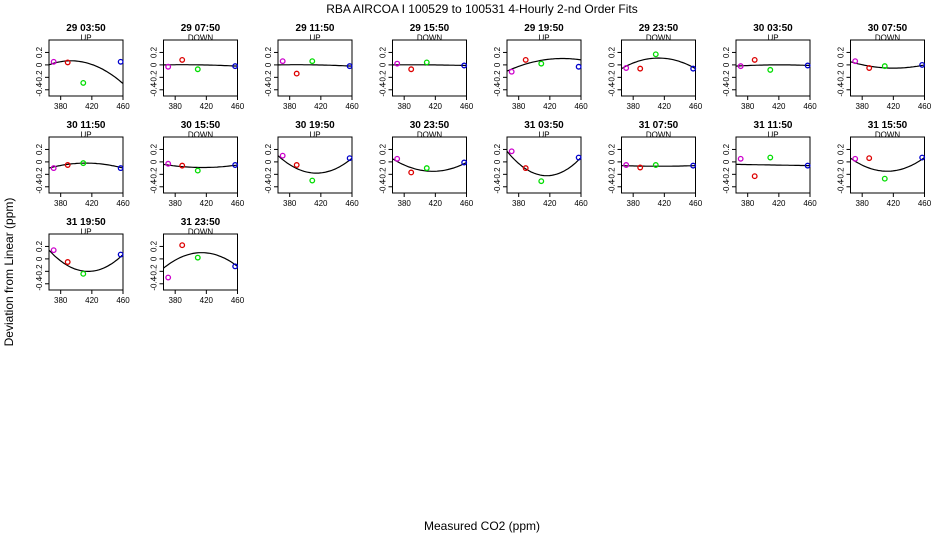 This screenshot has width=936, height=540. Describe the element at coordinates (773, 125) in the screenshot. I see `panel-time: 31 11:50` at that location.